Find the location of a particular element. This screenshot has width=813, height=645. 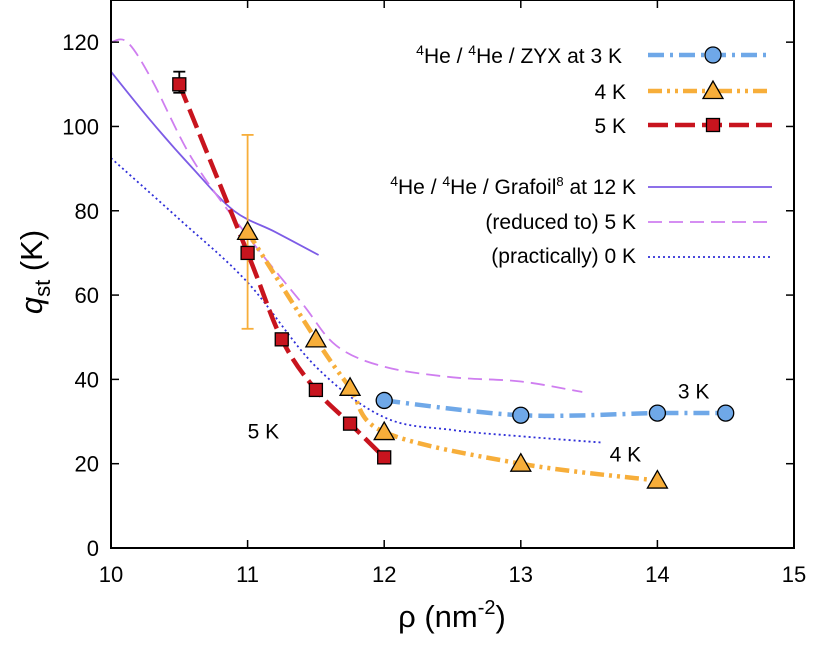

annotation-4k: 4 K is located at coordinates (626, 455).